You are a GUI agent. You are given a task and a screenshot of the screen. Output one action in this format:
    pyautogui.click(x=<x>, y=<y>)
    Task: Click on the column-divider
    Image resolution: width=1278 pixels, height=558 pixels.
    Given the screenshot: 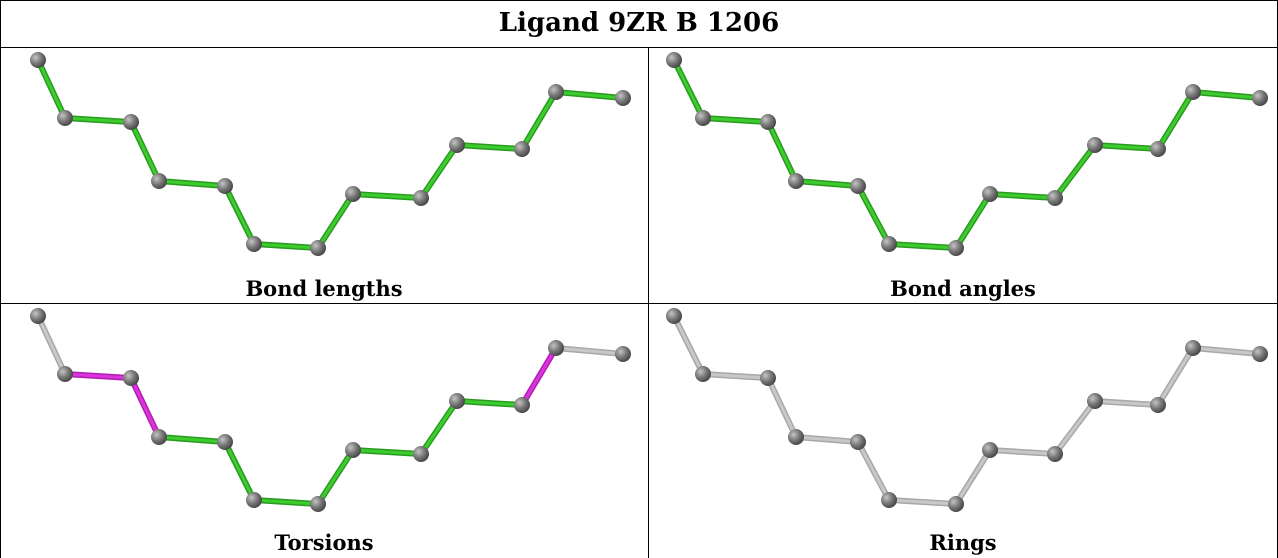 What is the action you would take?
    pyautogui.click(x=648, y=302)
    